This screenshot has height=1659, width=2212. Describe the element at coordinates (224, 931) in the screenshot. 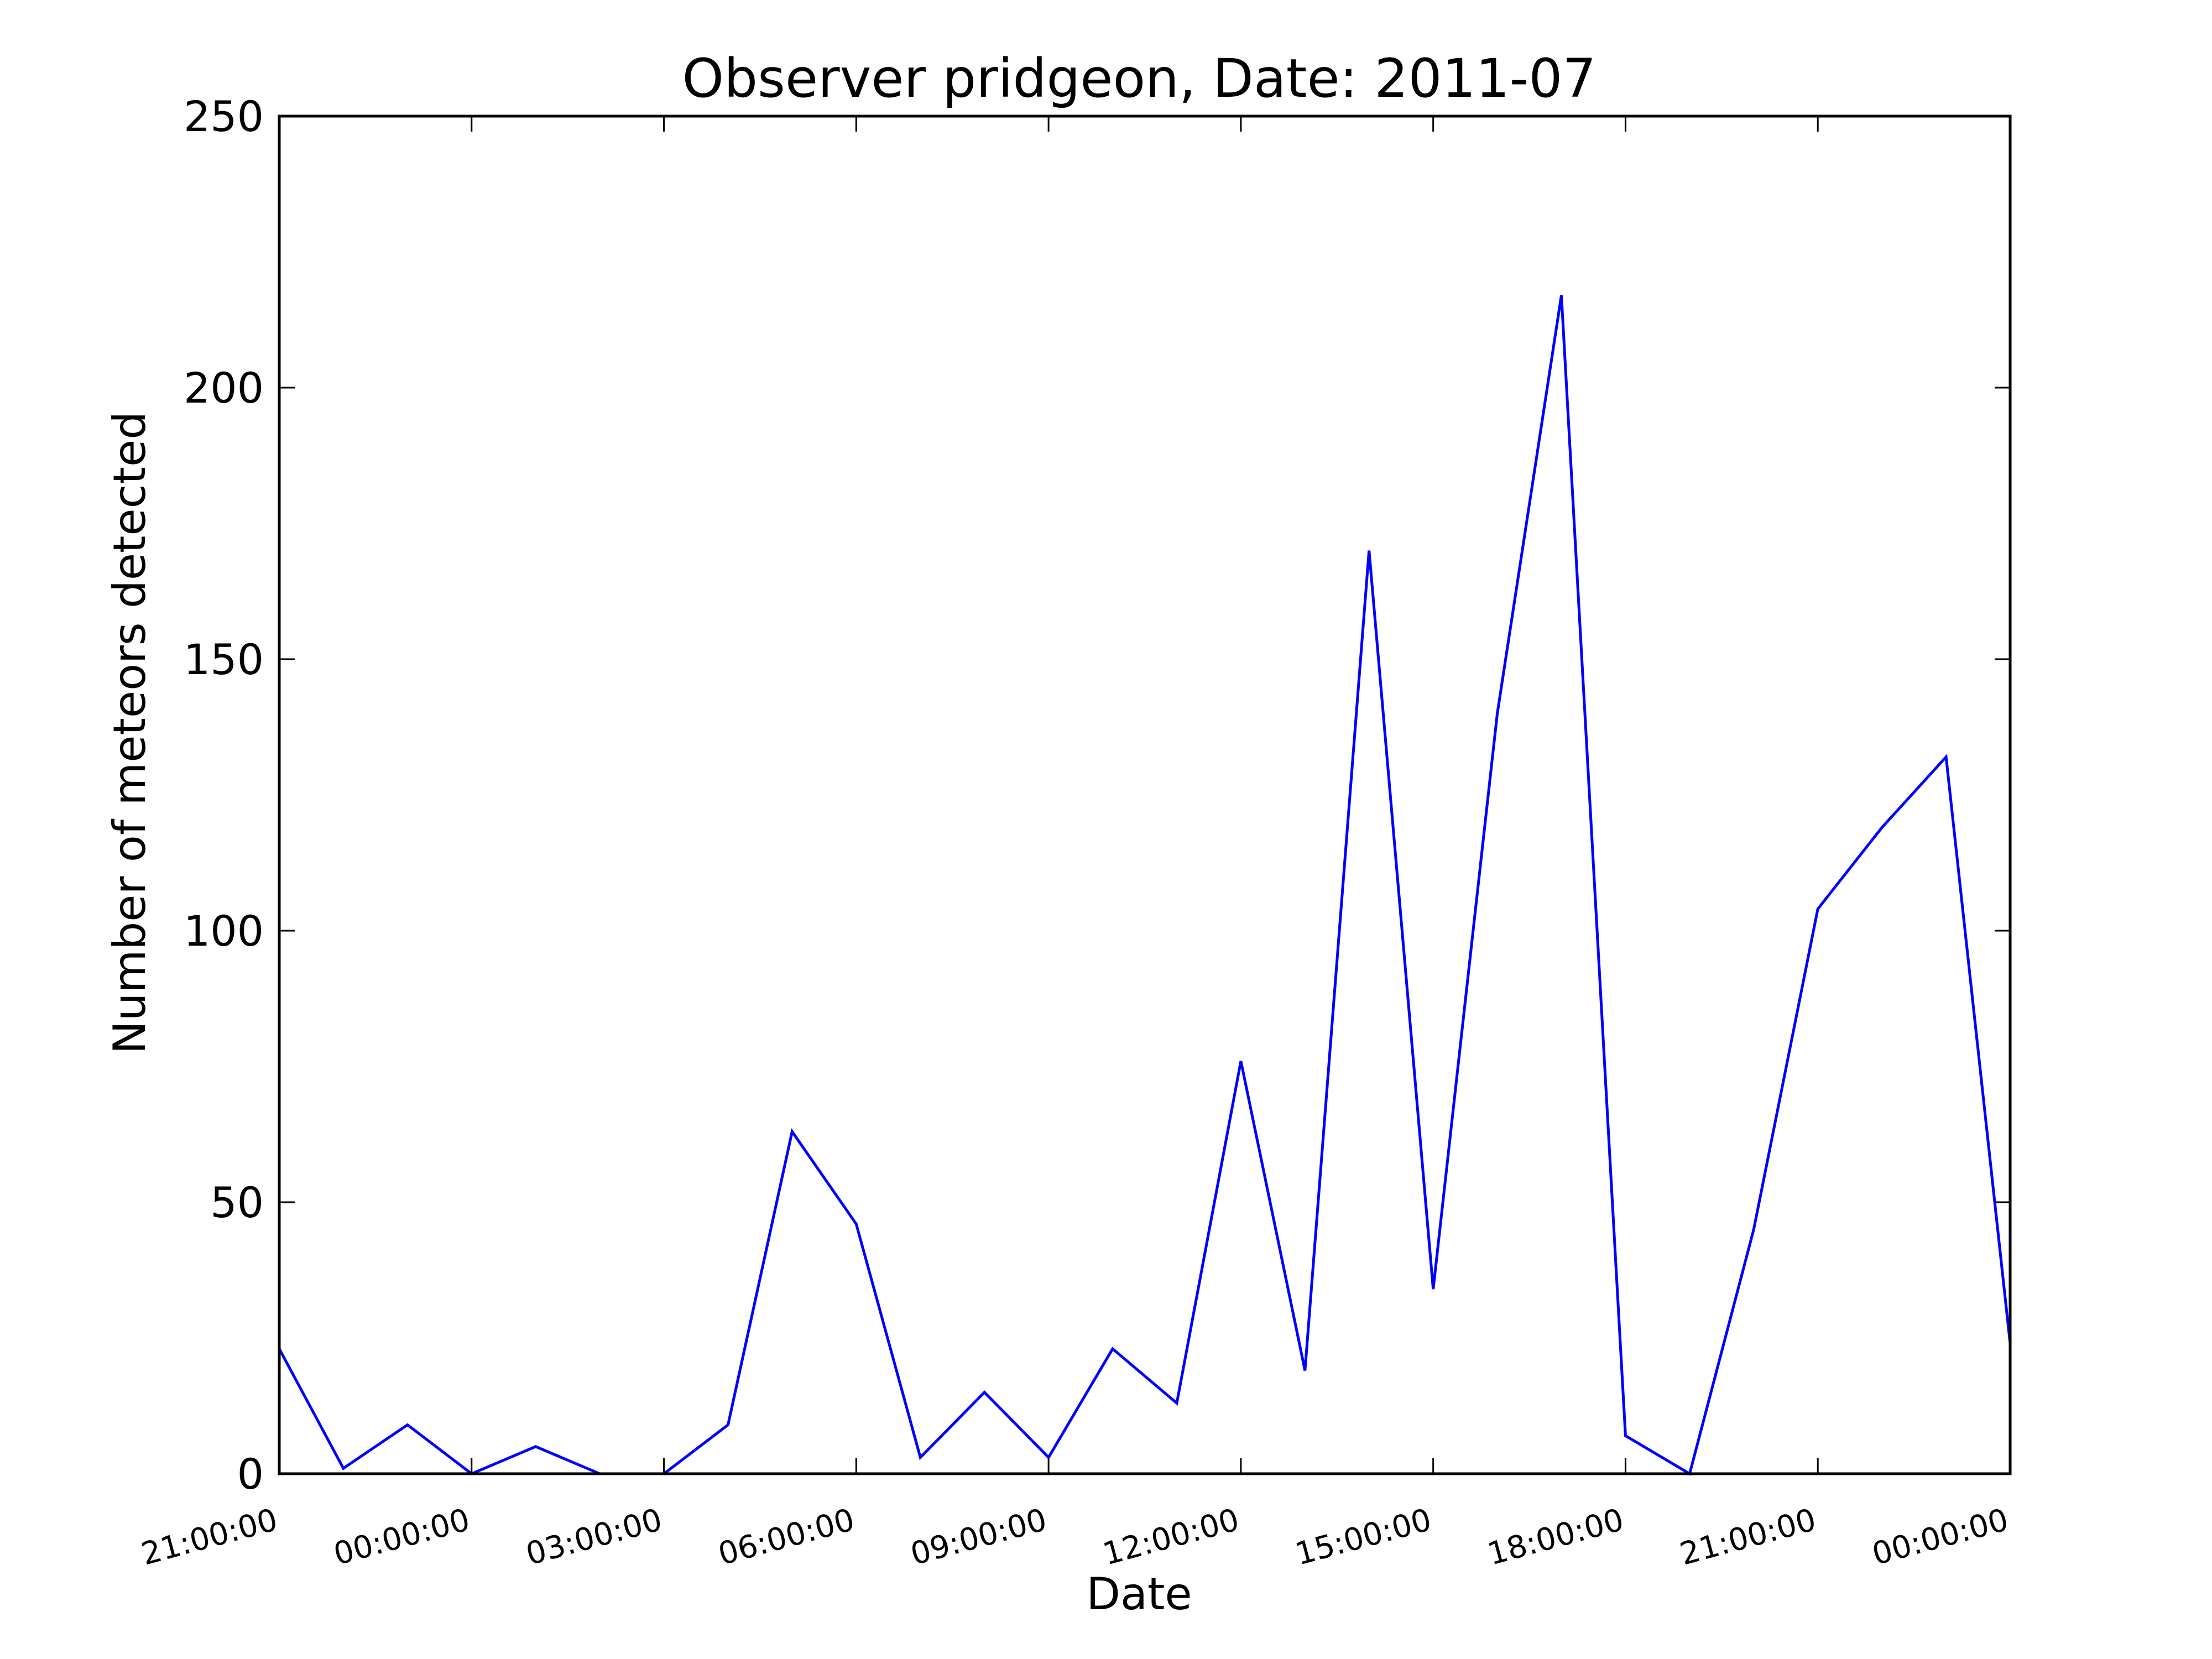

I see `y-tick-label: 100` at that location.